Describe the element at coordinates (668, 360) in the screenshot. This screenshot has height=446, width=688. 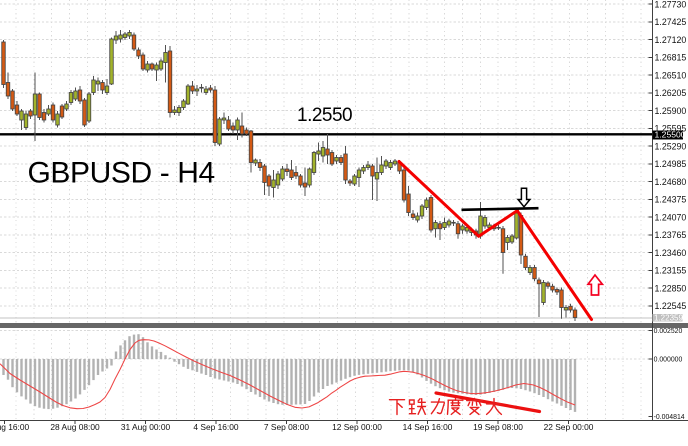
I see `svg-text: 0.000000` at that location.